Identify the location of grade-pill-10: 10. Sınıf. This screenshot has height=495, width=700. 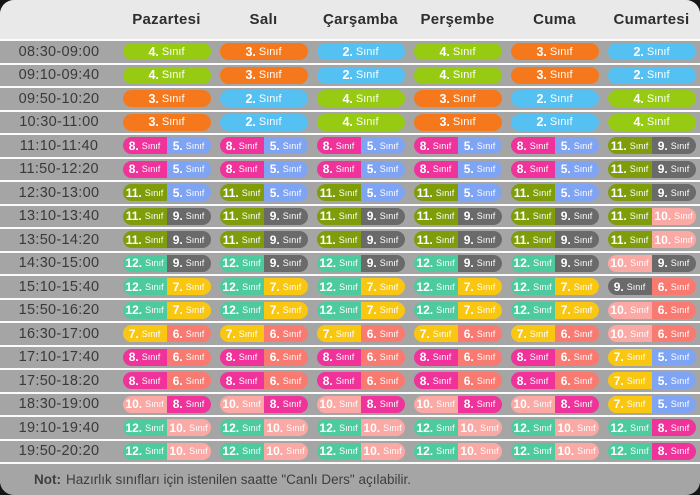
(629, 310).